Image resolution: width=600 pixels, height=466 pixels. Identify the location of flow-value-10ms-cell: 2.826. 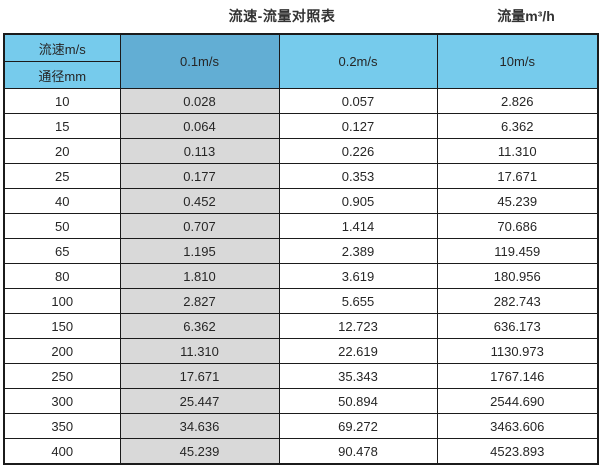
(517, 101).